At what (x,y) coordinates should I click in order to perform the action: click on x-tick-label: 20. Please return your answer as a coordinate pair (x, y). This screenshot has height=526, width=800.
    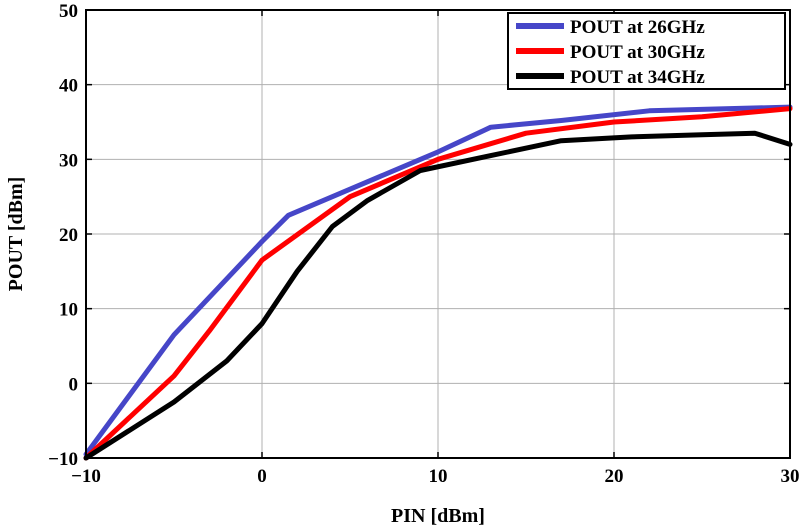
    Looking at the image, I should click on (614, 476).